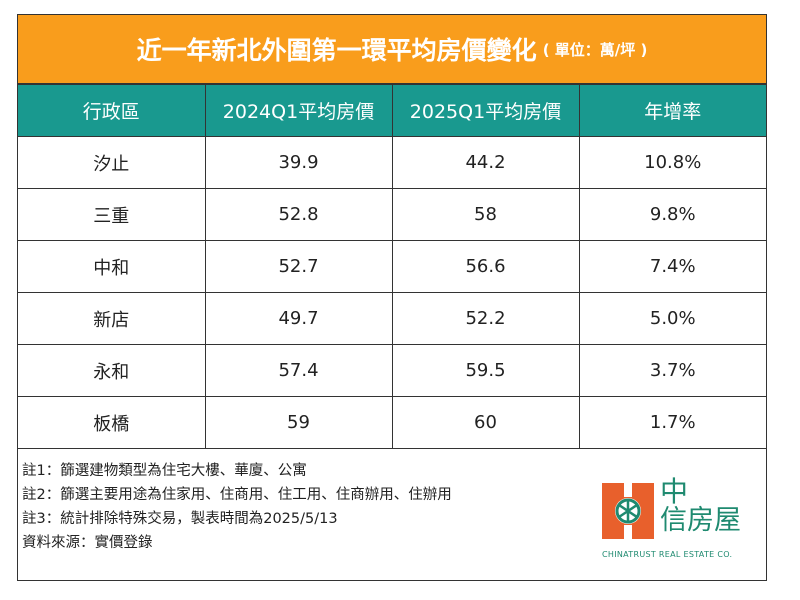 The height and width of the screenshot is (600, 800). What do you see at coordinates (112, 162) in the screenshot?
I see `cell-district: 汐止` at bounding box center [112, 162].